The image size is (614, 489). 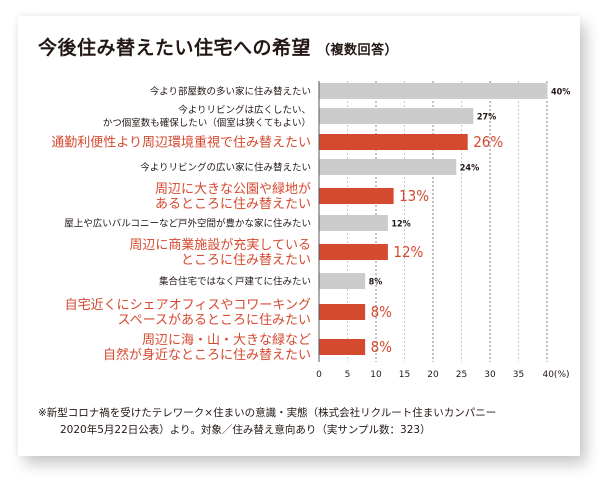 What do you see at coordinates (245, 430) in the screenshot?
I see `footnote-line-2: 2020年5月22日公表）より。対象／住み替え意向あり（実サンプル数：323）` at bounding box center [245, 430].